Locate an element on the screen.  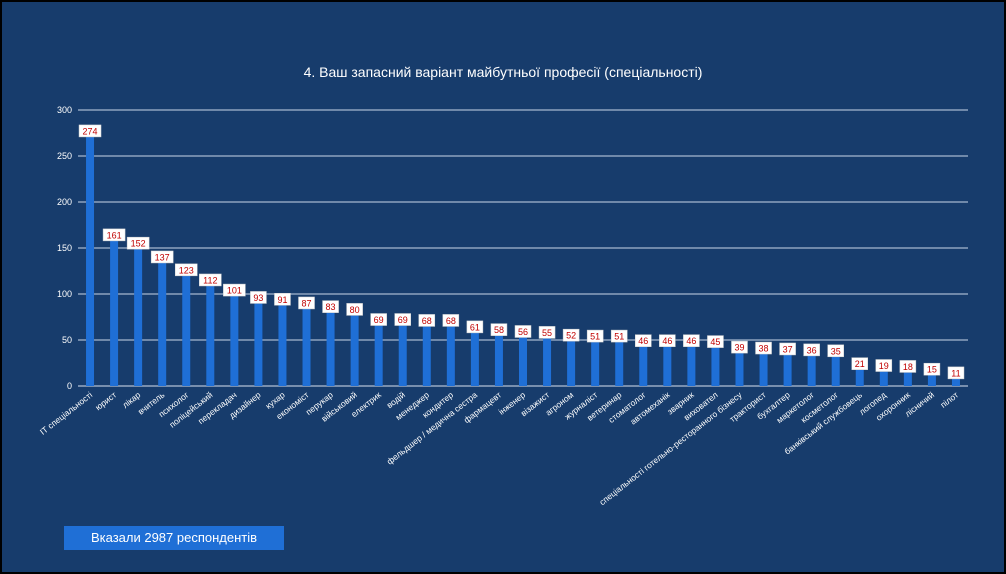
data-label: 45 is located at coordinates (715, 342).